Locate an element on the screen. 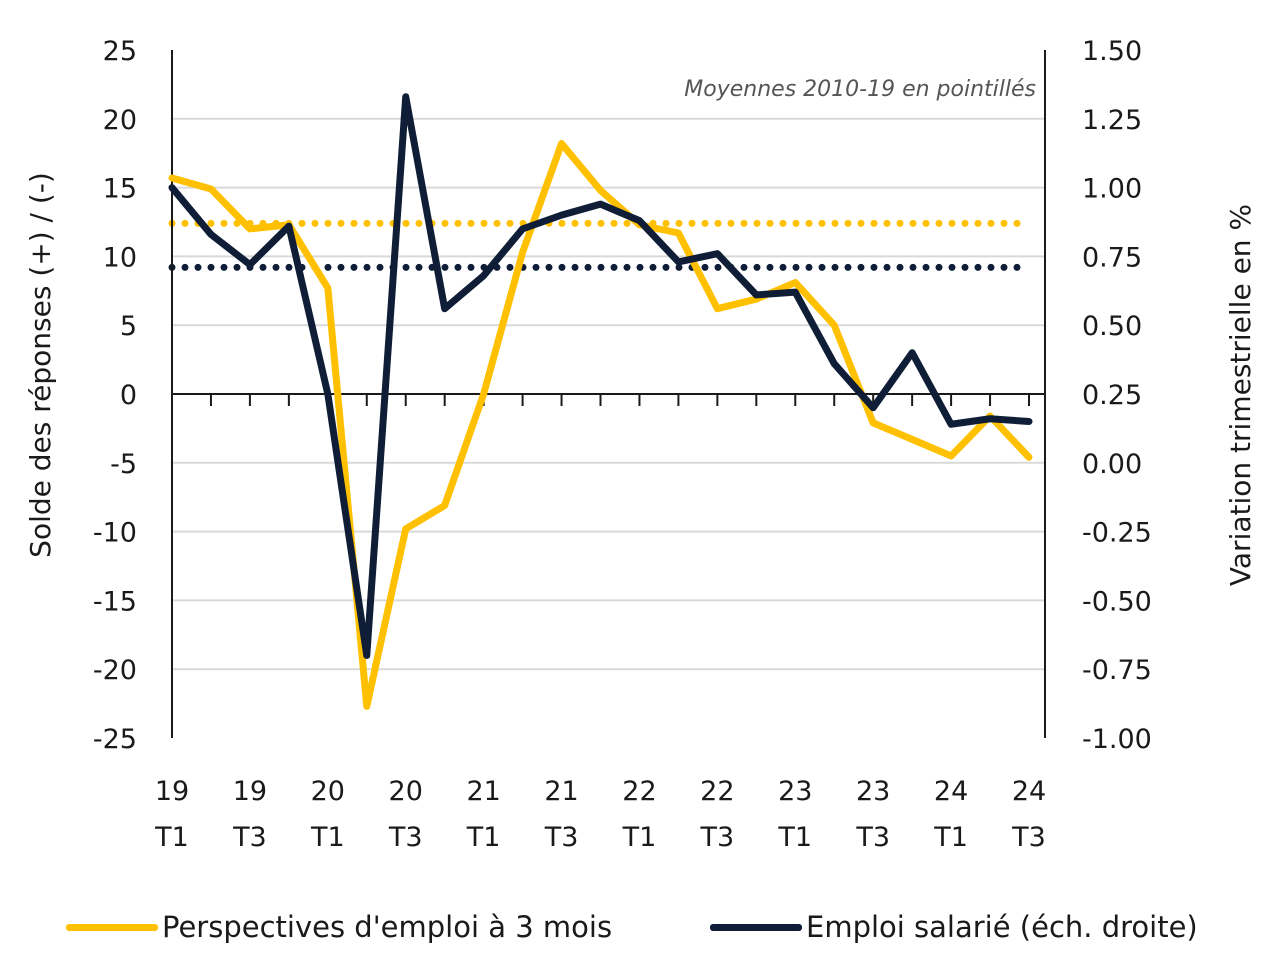  legend-swatch-yellow-line is located at coordinates (112, 927).